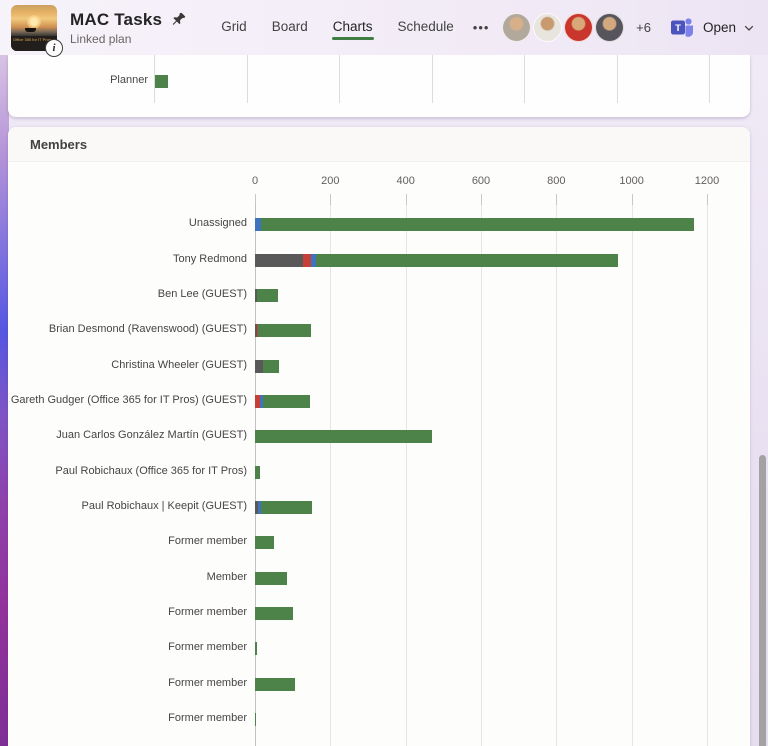  I want to click on axis-tick-label: 200, so click(330, 181).